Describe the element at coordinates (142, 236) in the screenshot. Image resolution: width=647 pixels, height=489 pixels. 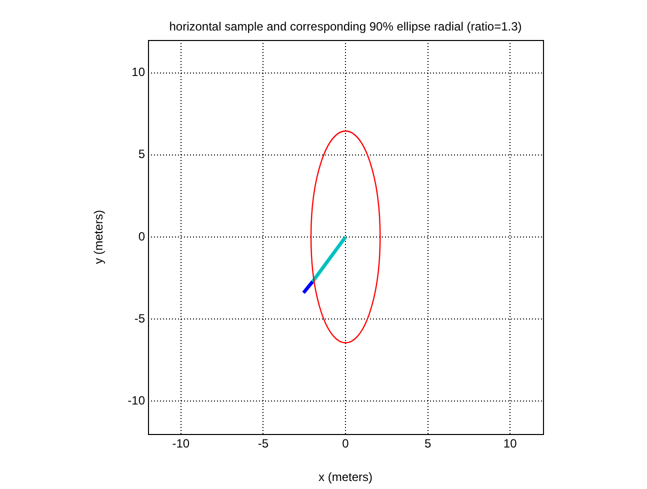
I see `y-tick-label: 0` at that location.